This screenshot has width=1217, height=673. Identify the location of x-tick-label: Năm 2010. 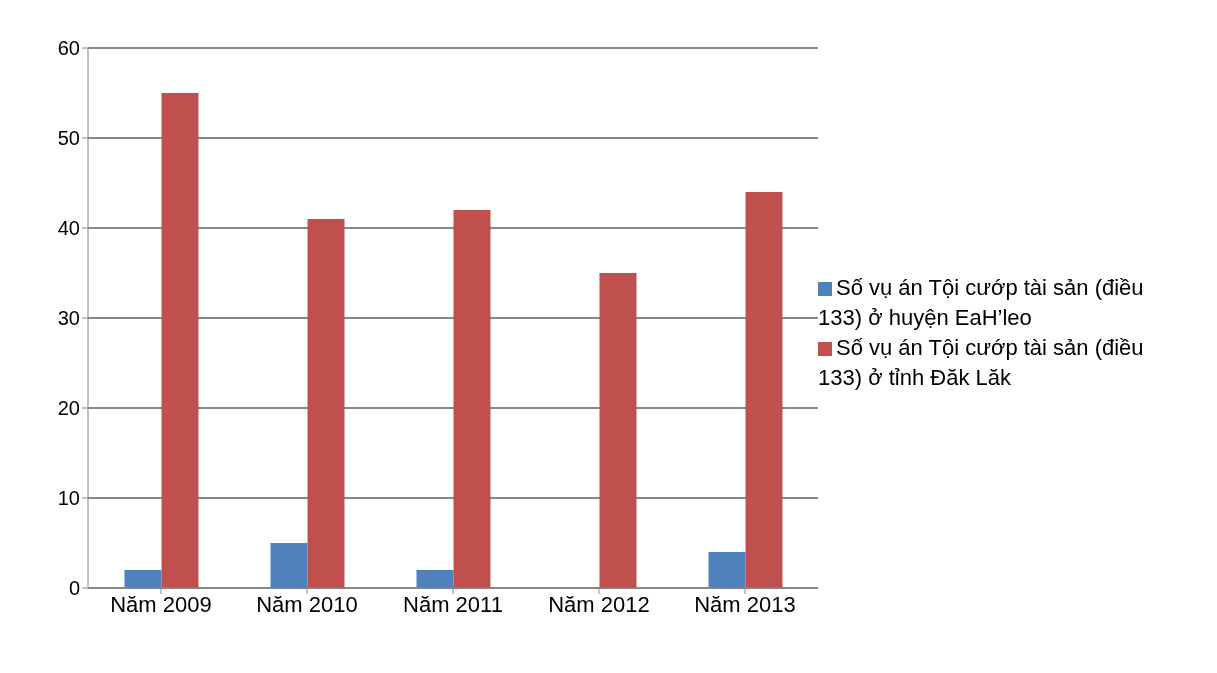
(307, 604).